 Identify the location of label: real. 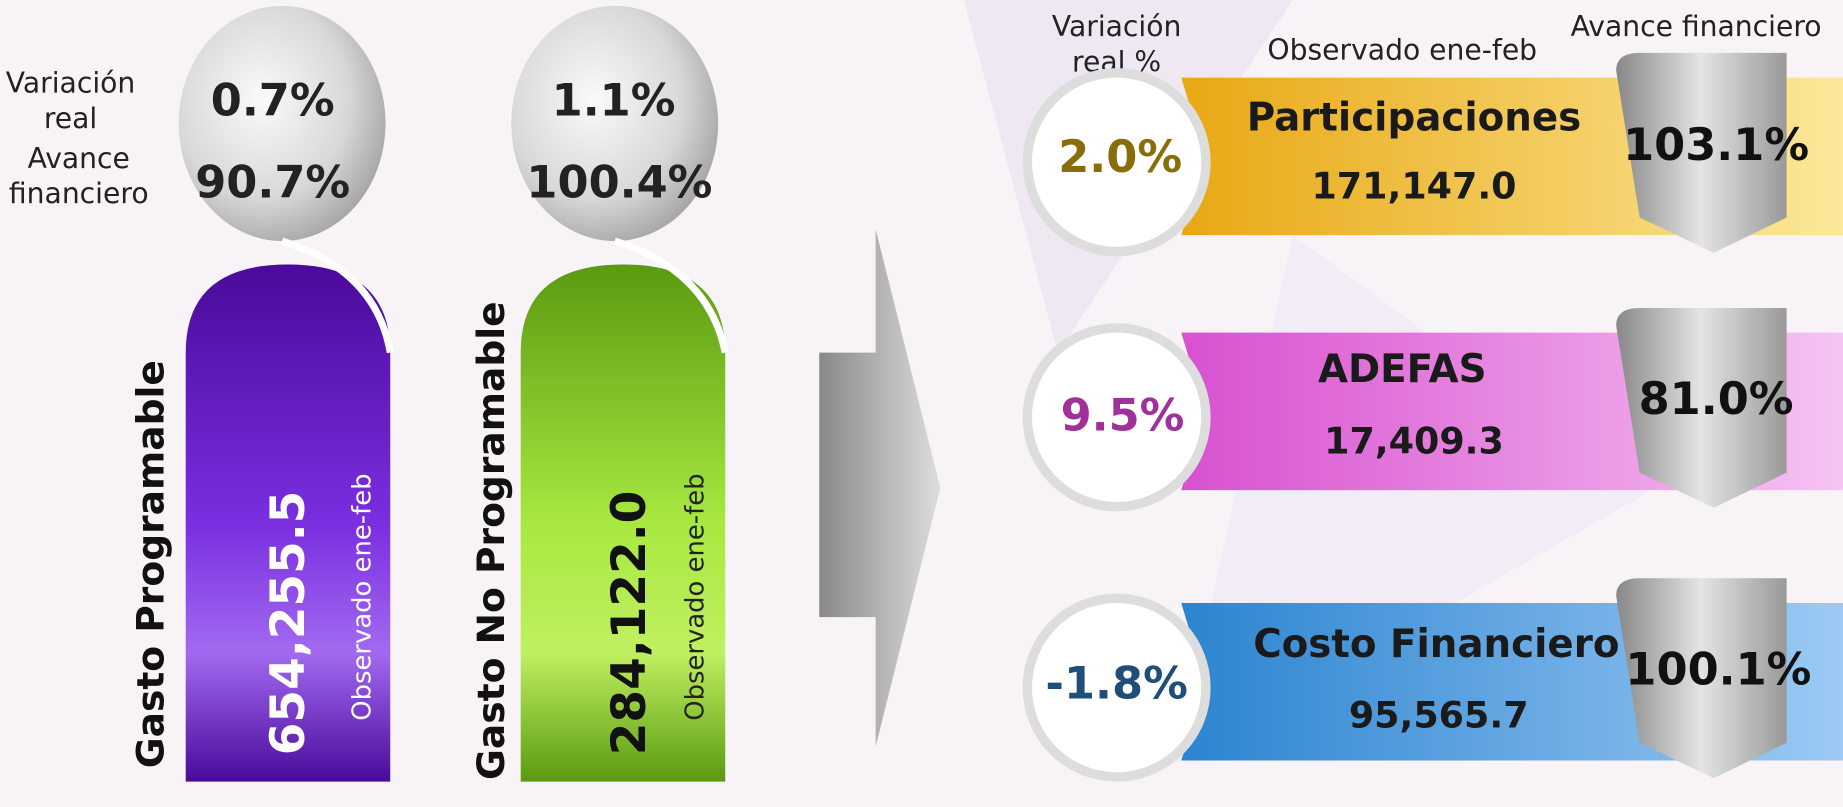
(70, 118).